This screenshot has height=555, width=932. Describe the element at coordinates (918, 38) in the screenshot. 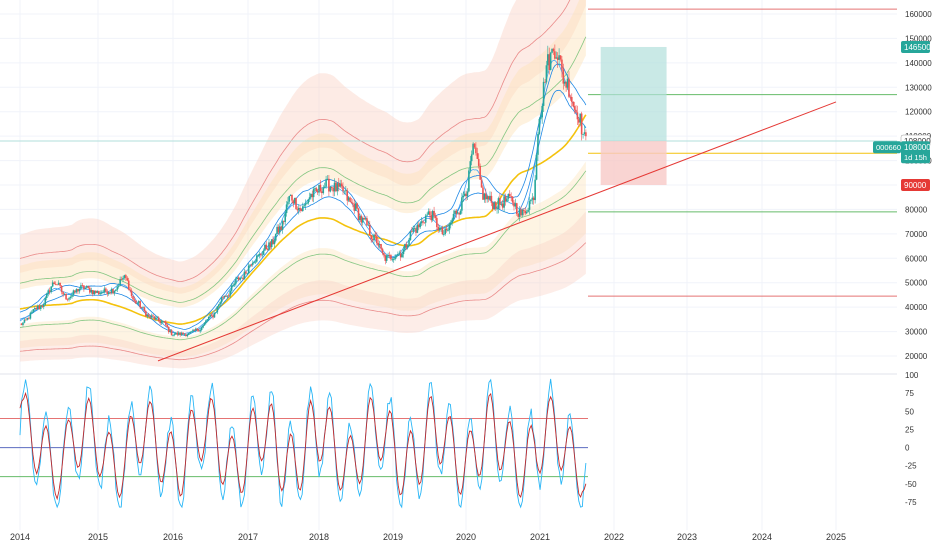

I see `y-tick-label: 150000` at that location.